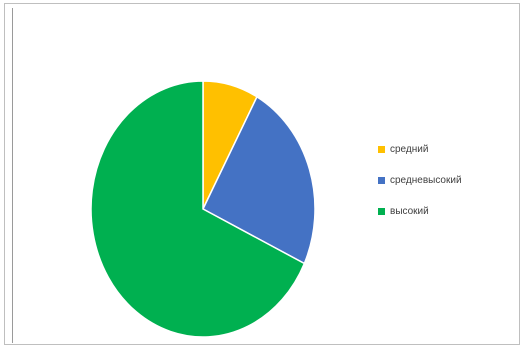 The height and width of the screenshot is (349, 524). What do you see at coordinates (426, 180) in the screenshot?
I see `legend-label-1: средневысокий` at bounding box center [426, 180].